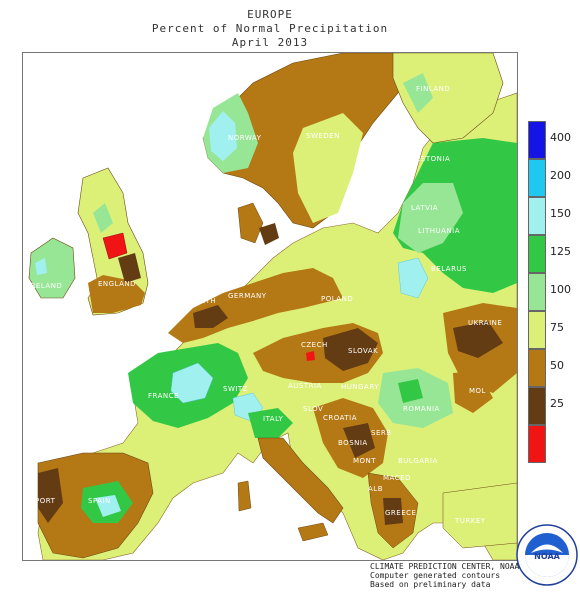 The width and height of the screenshot is (580, 594). What do you see at coordinates (560, 251) in the screenshot?
I see `legend-label: 125` at bounding box center [560, 251].